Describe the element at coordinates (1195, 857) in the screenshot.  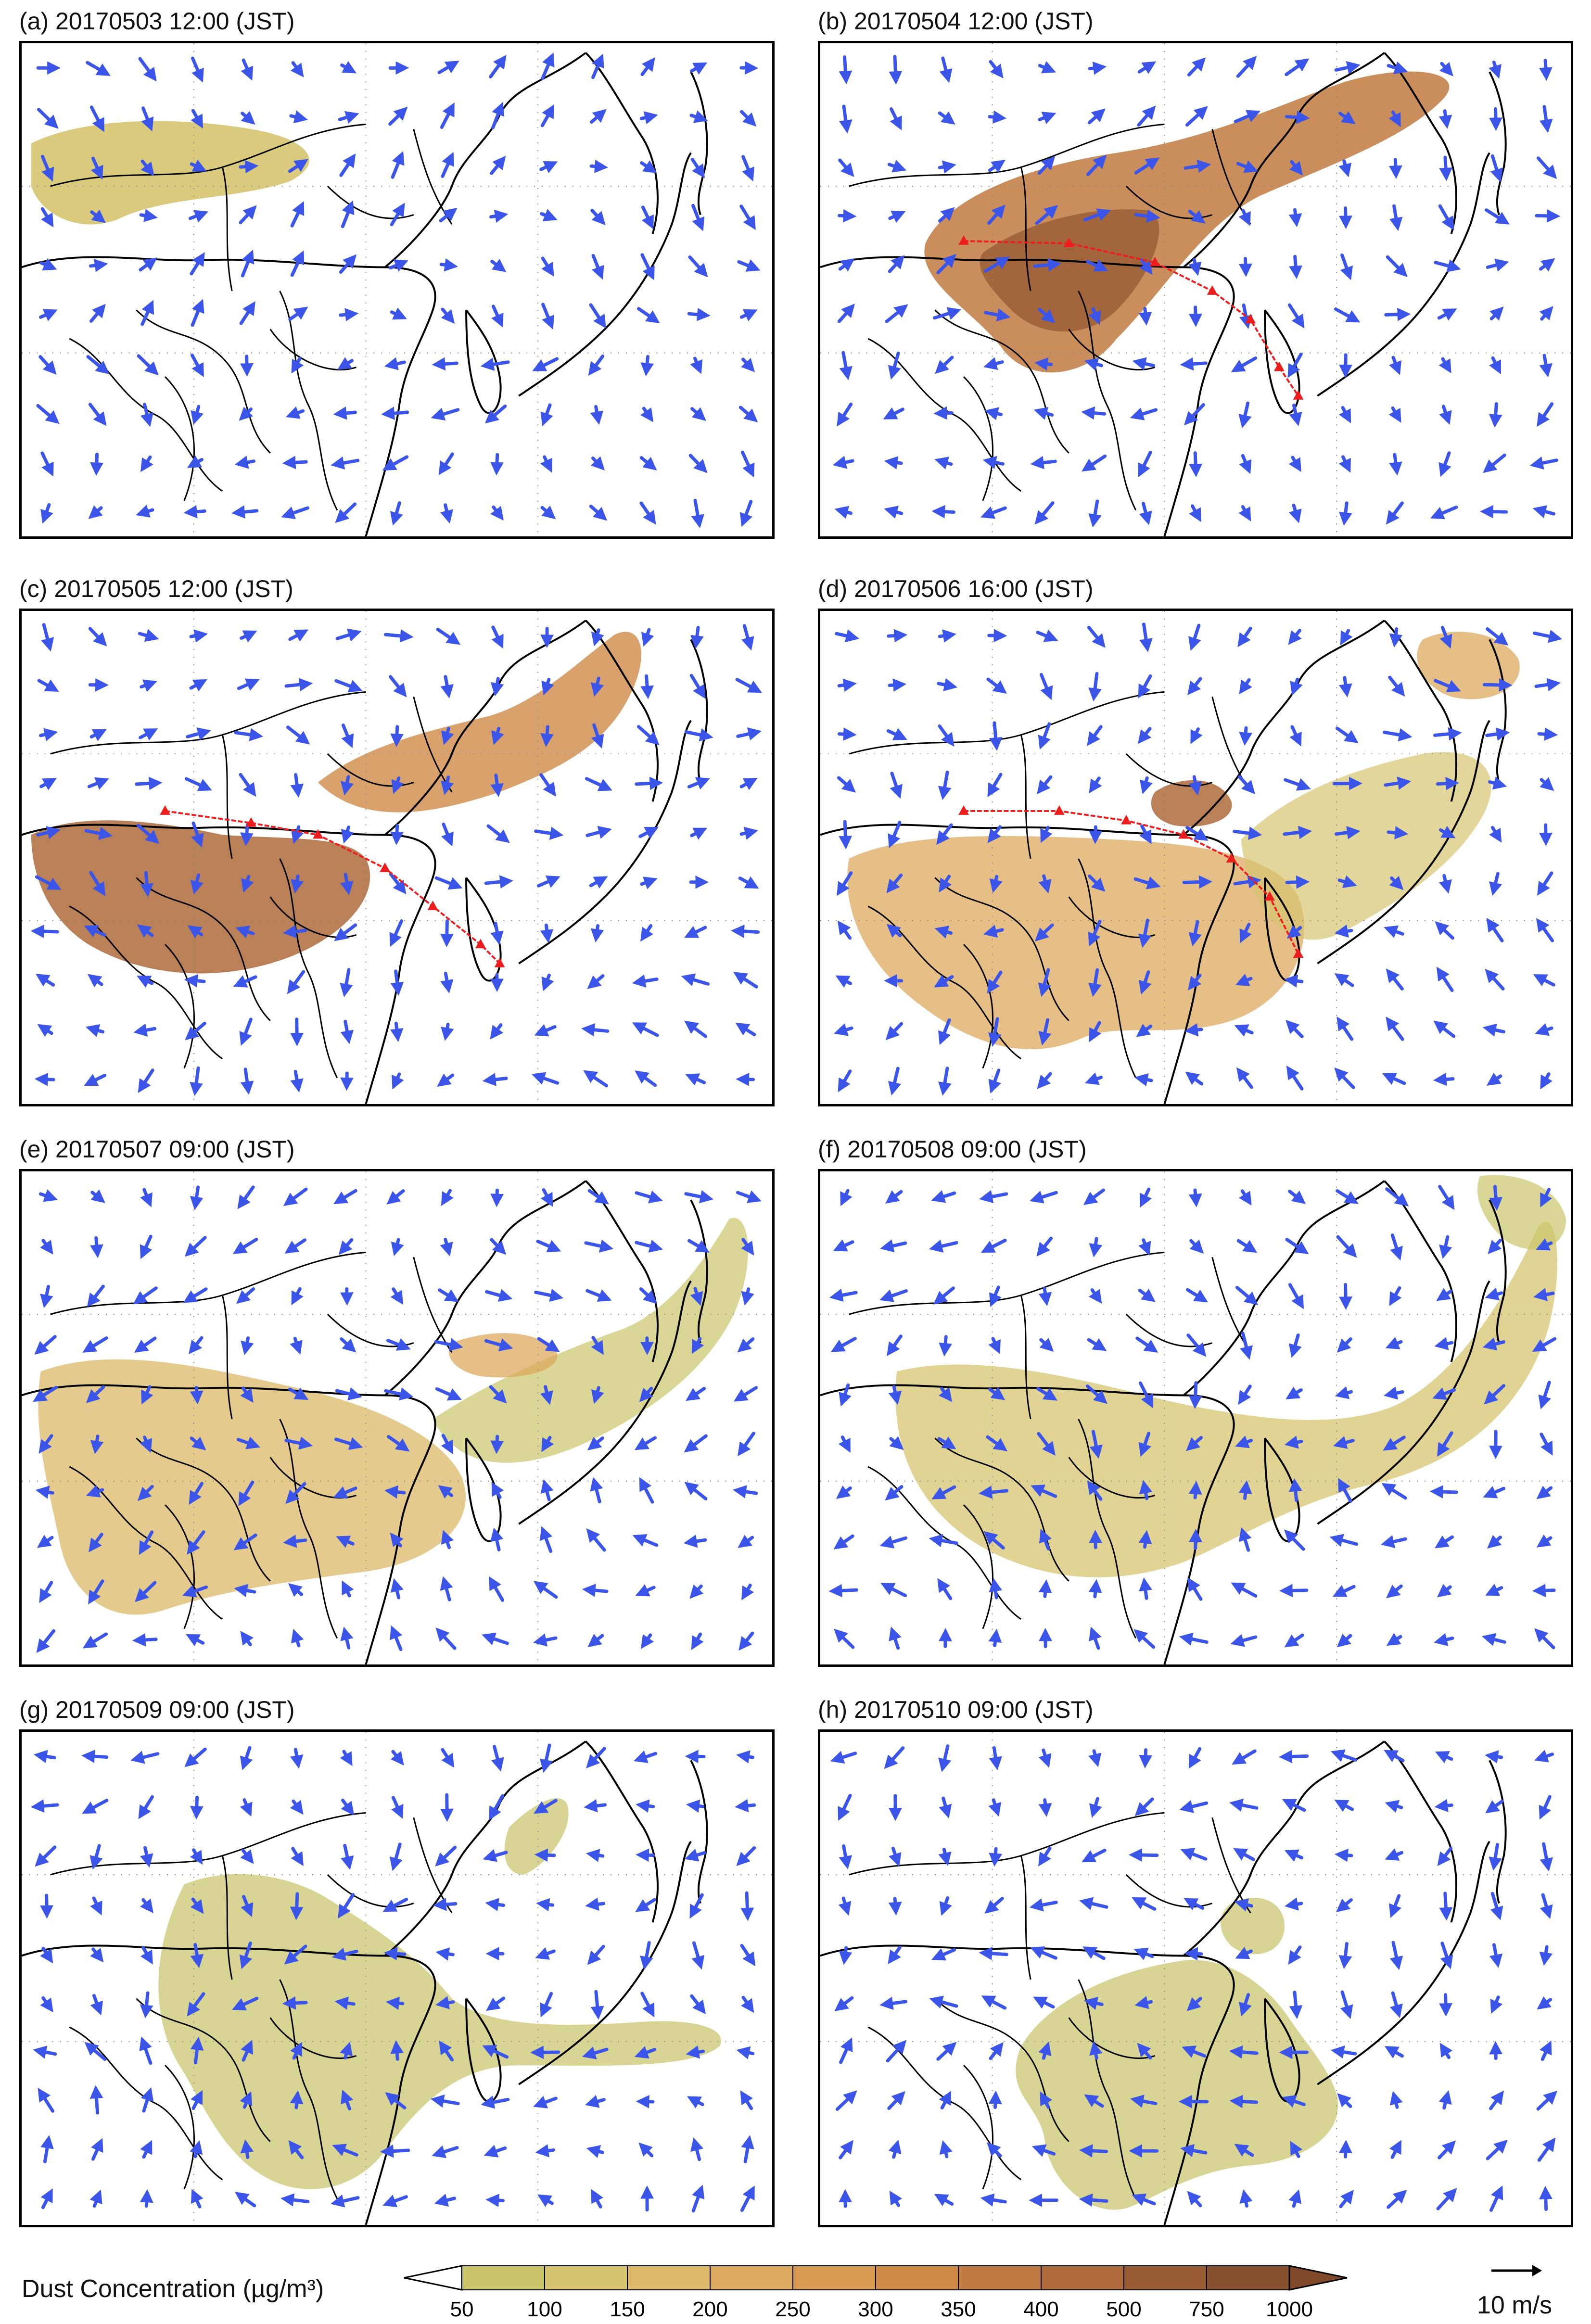
I see `map-svg-d` at that location.